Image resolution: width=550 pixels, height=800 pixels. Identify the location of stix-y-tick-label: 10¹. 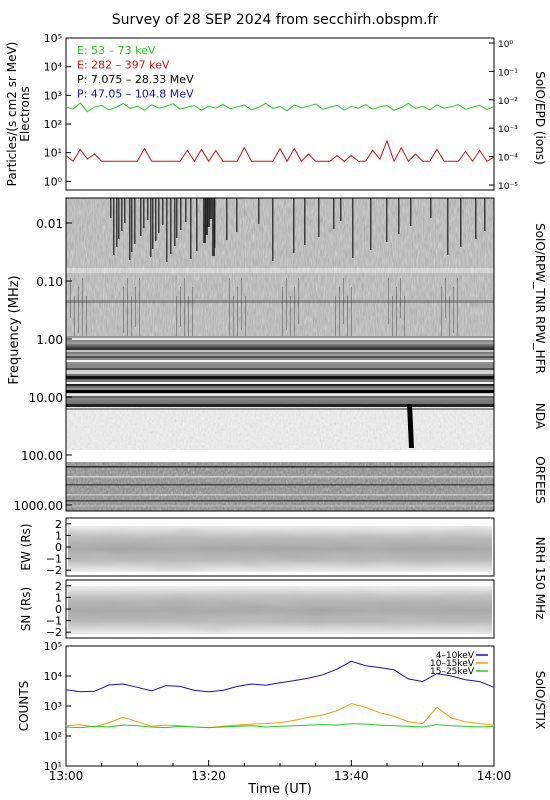
(53, 766).